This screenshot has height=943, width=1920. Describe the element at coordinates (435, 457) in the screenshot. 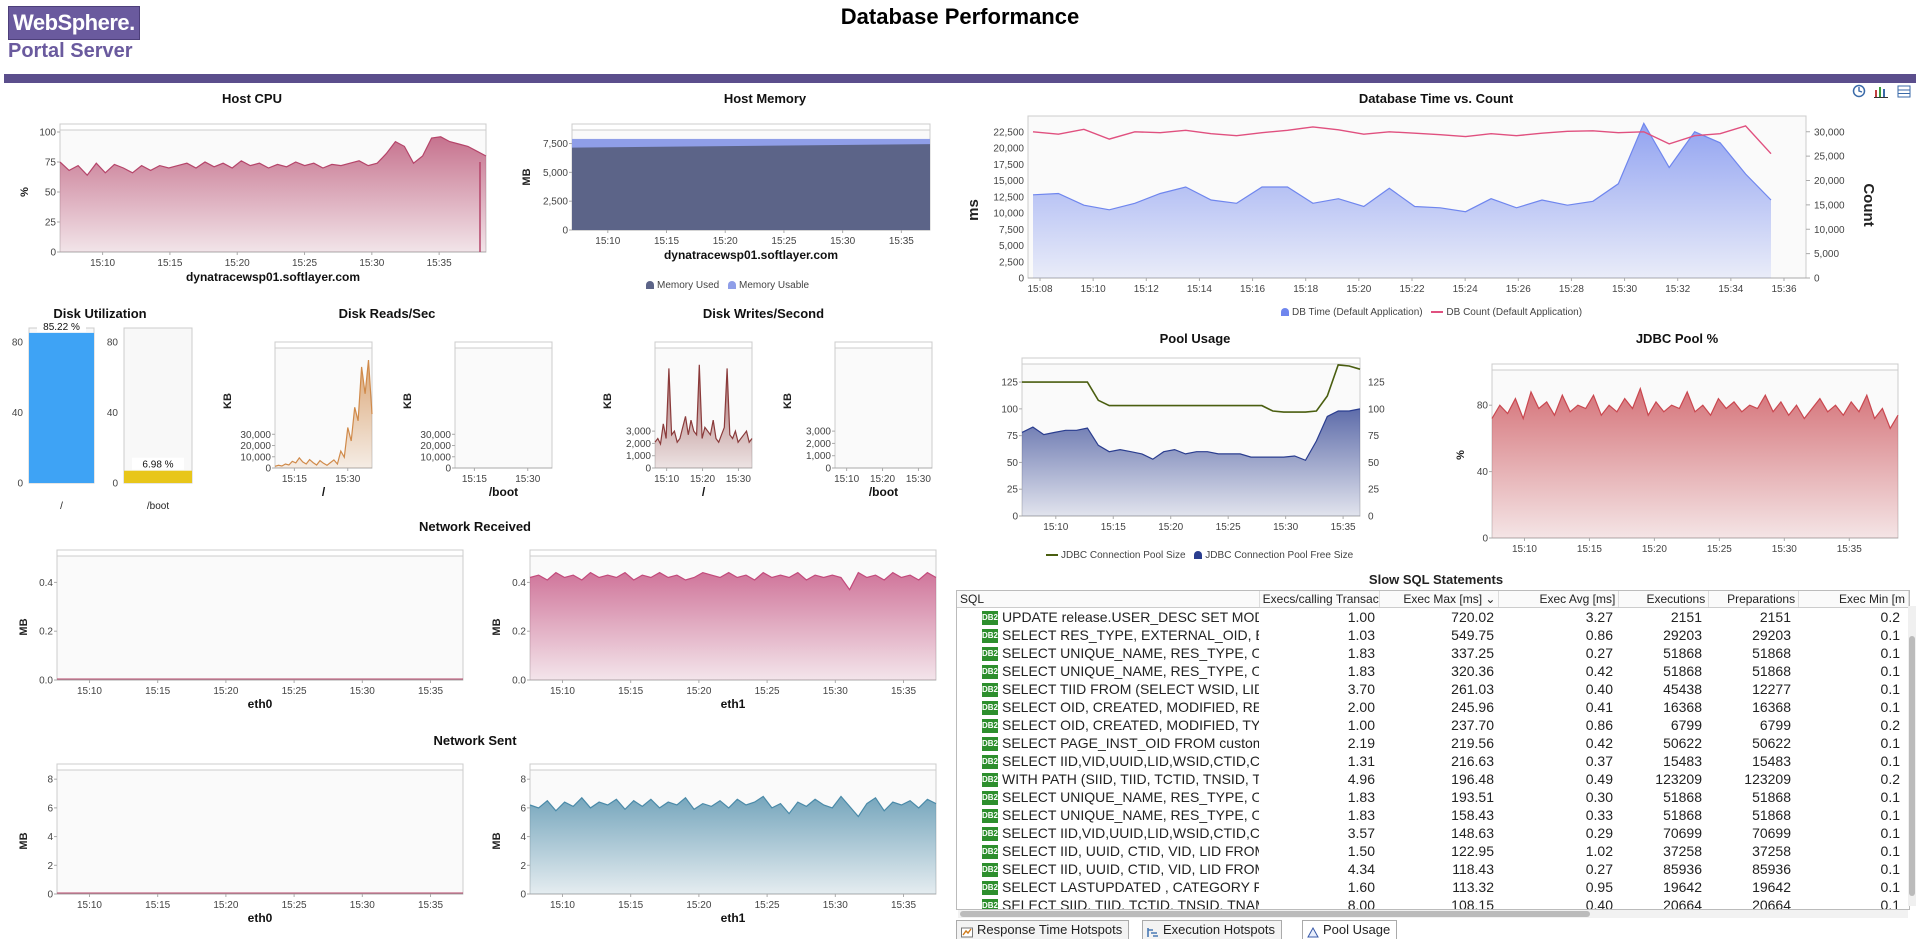

I see `y-tick-label: 10,000` at that location.